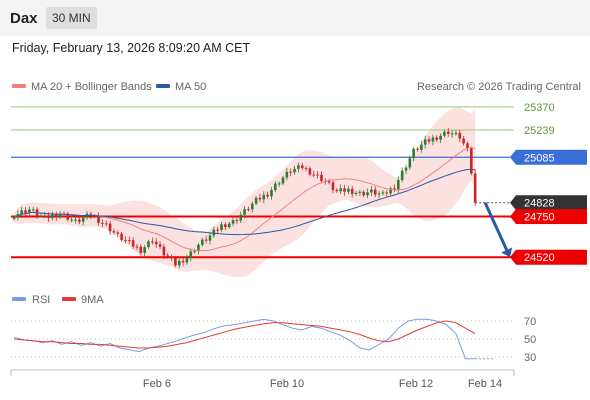 The height and width of the screenshot is (400, 590). Describe the element at coordinates (244, 334) in the screenshot. I see `rsi-ma-line` at that location.